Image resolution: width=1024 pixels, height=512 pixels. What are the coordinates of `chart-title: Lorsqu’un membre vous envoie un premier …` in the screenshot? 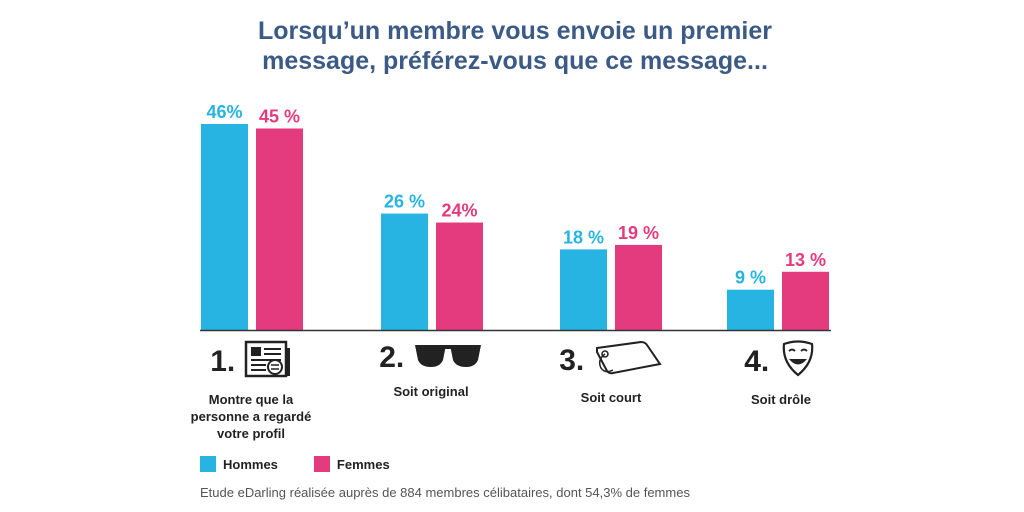 It's located at (515, 46).